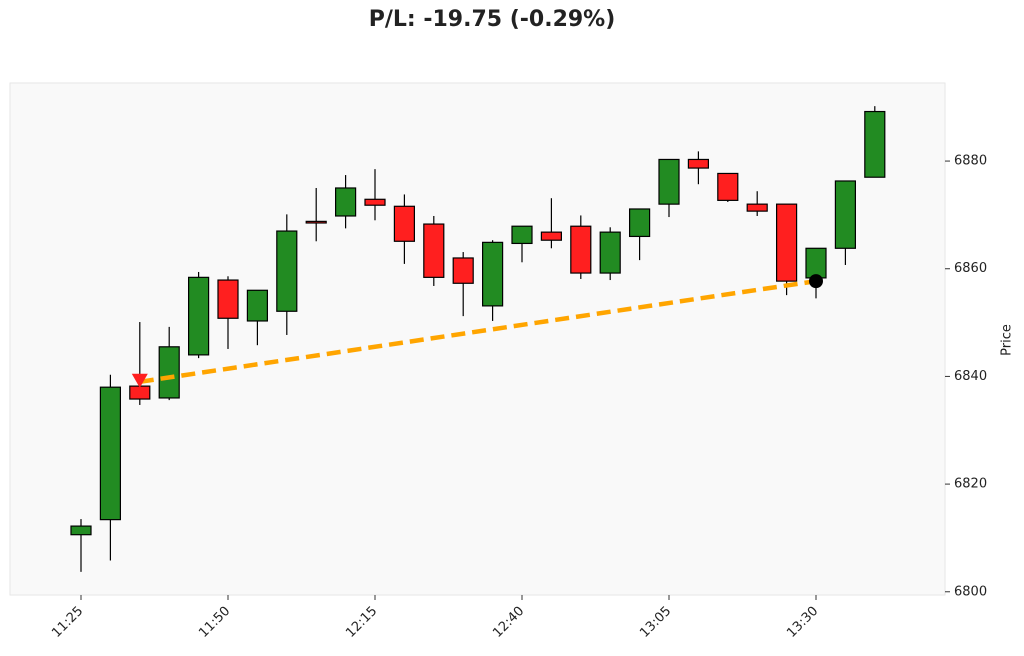  What do you see at coordinates (67, 622) in the screenshot?
I see `x-tick-label: 11:25` at bounding box center [67, 622].